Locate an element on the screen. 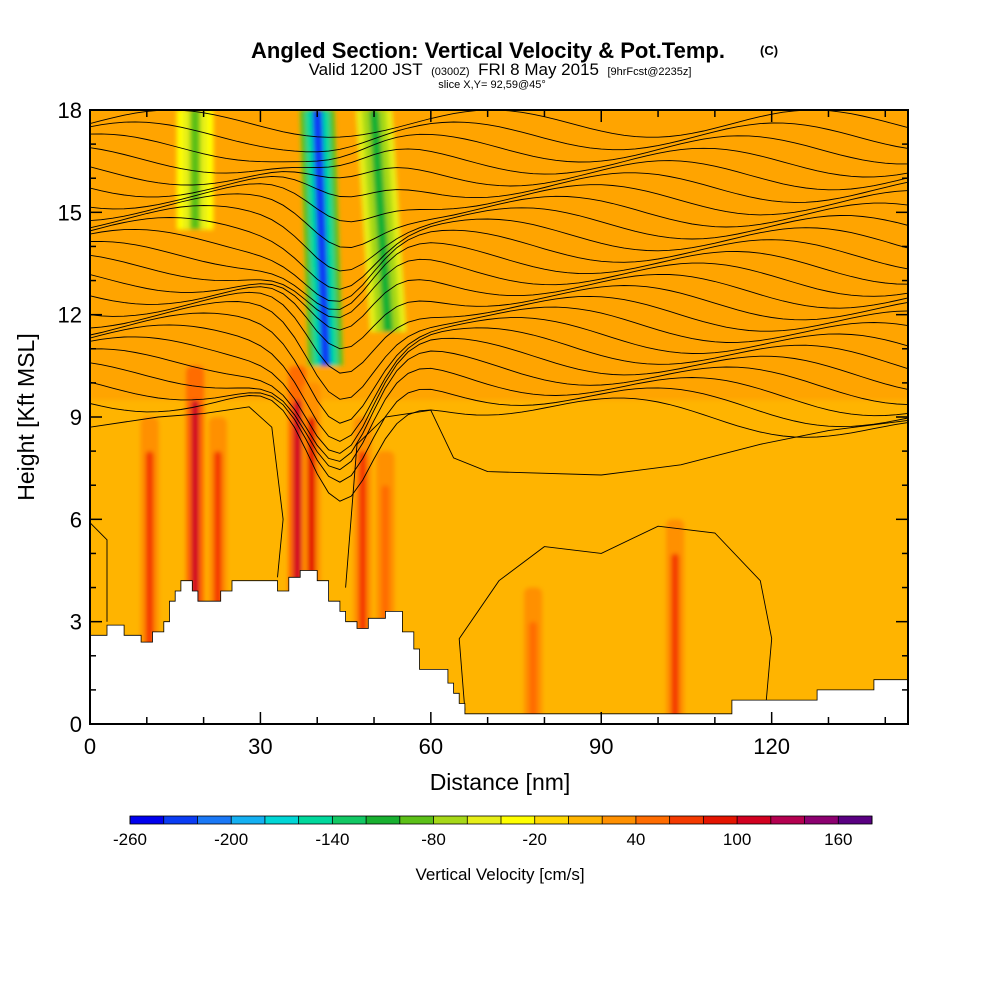  chart-title-suffix: (C) is located at coordinates (769, 50).